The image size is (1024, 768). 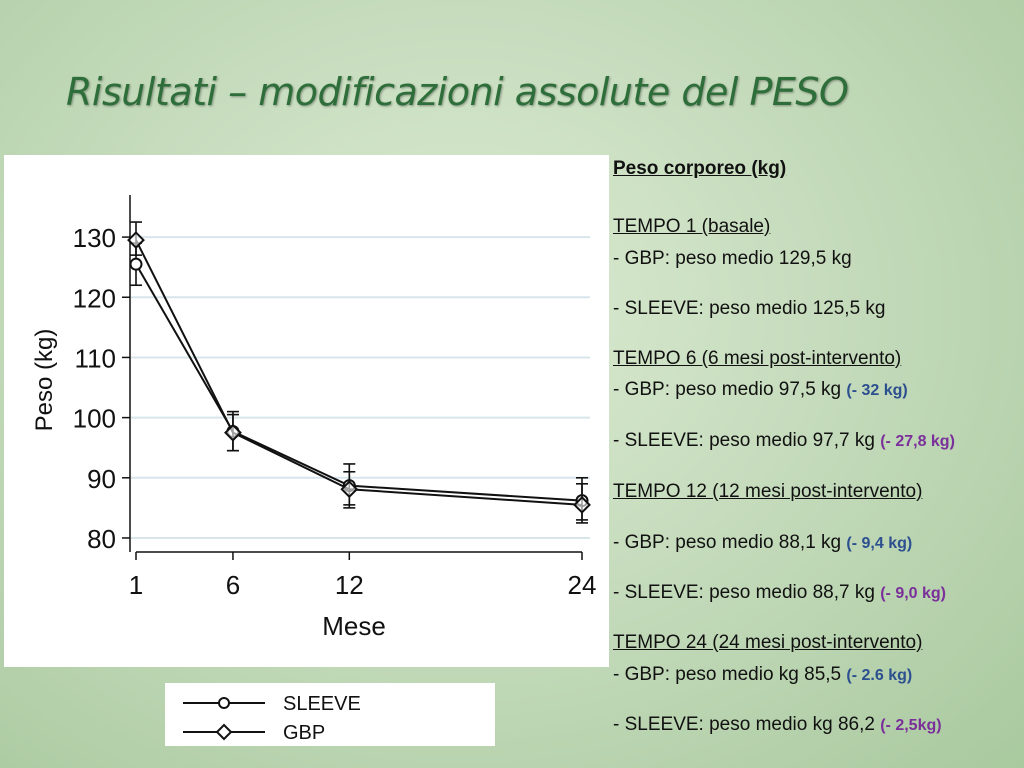 What do you see at coordinates (136, 585) in the screenshot?
I see `x-tick-label-1: 1` at bounding box center [136, 585].